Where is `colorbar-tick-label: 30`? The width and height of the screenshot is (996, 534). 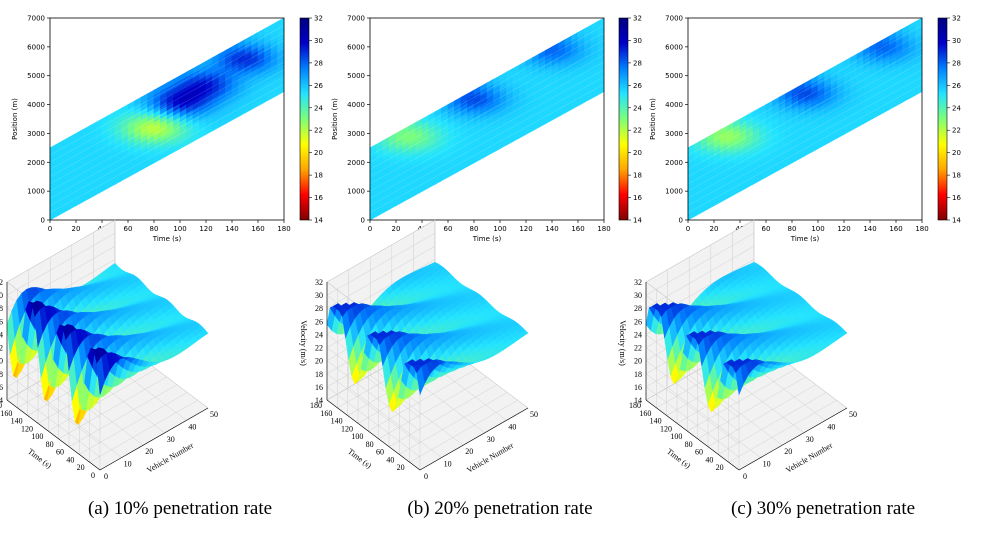
colorbar-tick-label: 30 is located at coordinates (318, 41).